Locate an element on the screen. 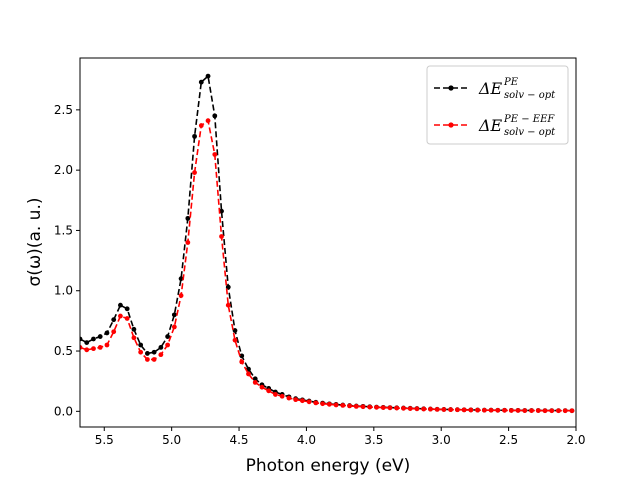 The height and width of the screenshot is (480, 640). x-tick-label: 5.5 is located at coordinates (104, 440).